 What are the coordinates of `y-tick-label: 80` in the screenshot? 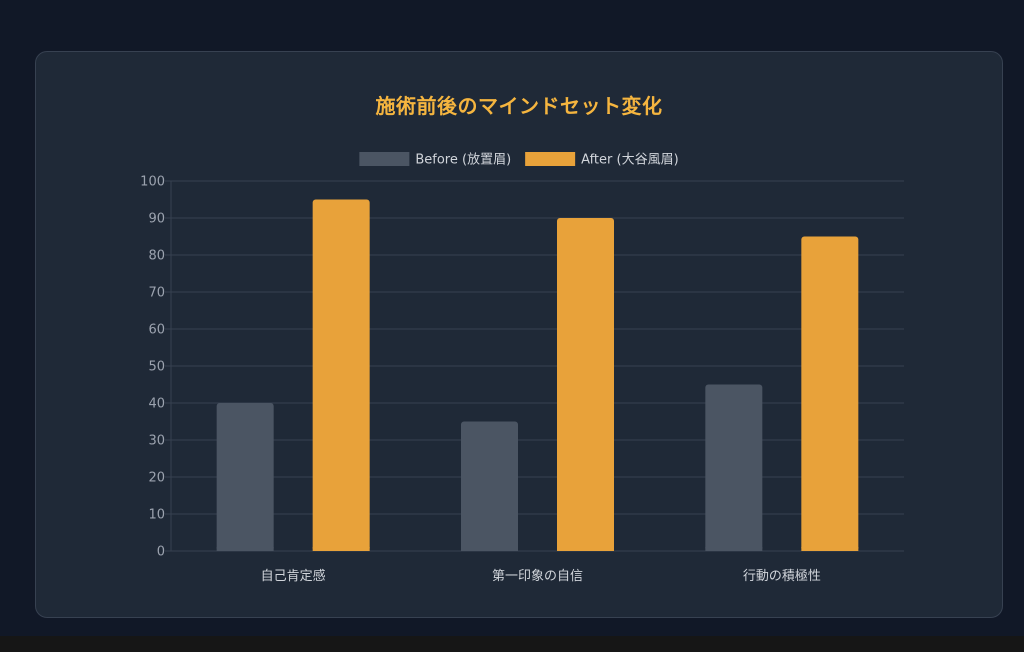 It's located at (156, 256).